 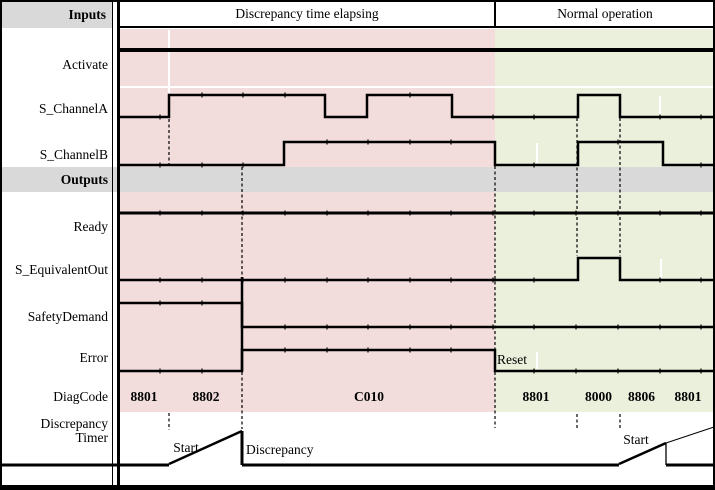 I want to click on region-header-normal-label: Normal operation, so click(x=605, y=13).